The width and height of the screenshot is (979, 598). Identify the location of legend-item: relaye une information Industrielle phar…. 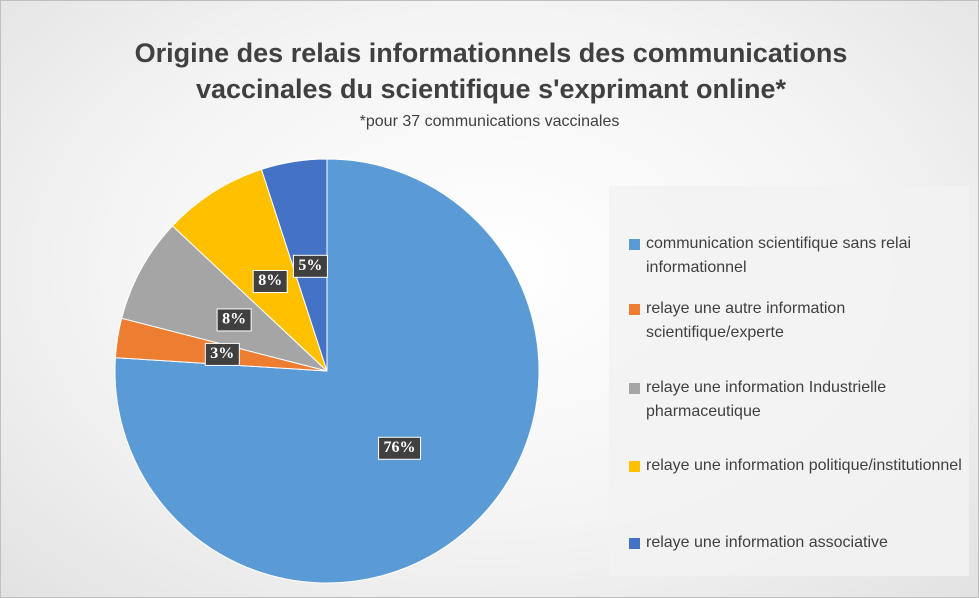
(800, 400).